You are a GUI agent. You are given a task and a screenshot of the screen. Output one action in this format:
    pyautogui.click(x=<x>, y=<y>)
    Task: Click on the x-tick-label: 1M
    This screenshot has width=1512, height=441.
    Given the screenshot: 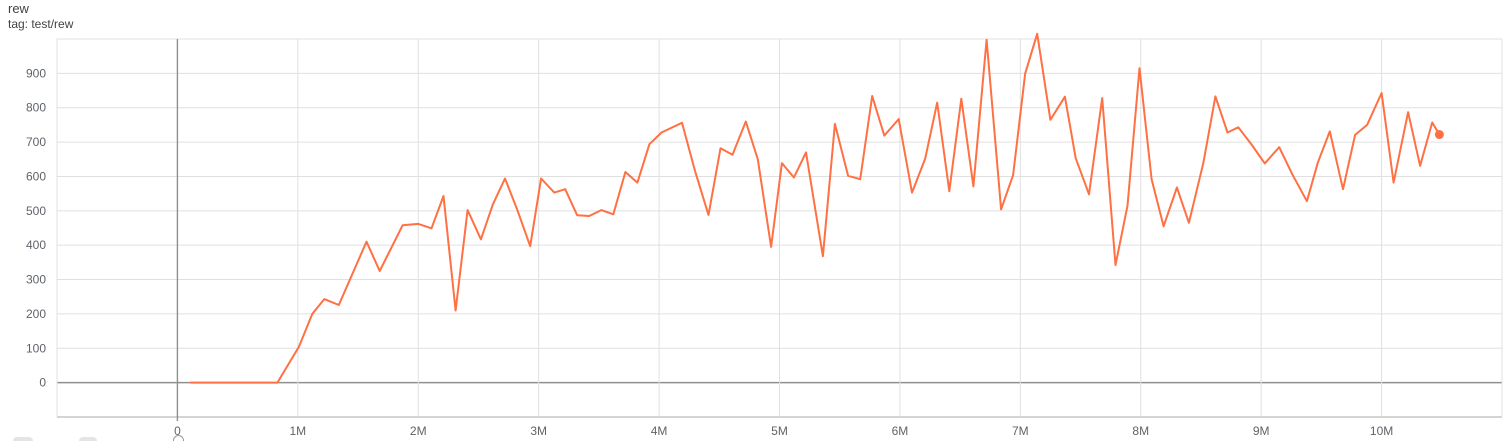 What is the action you would take?
    pyautogui.click(x=297, y=431)
    